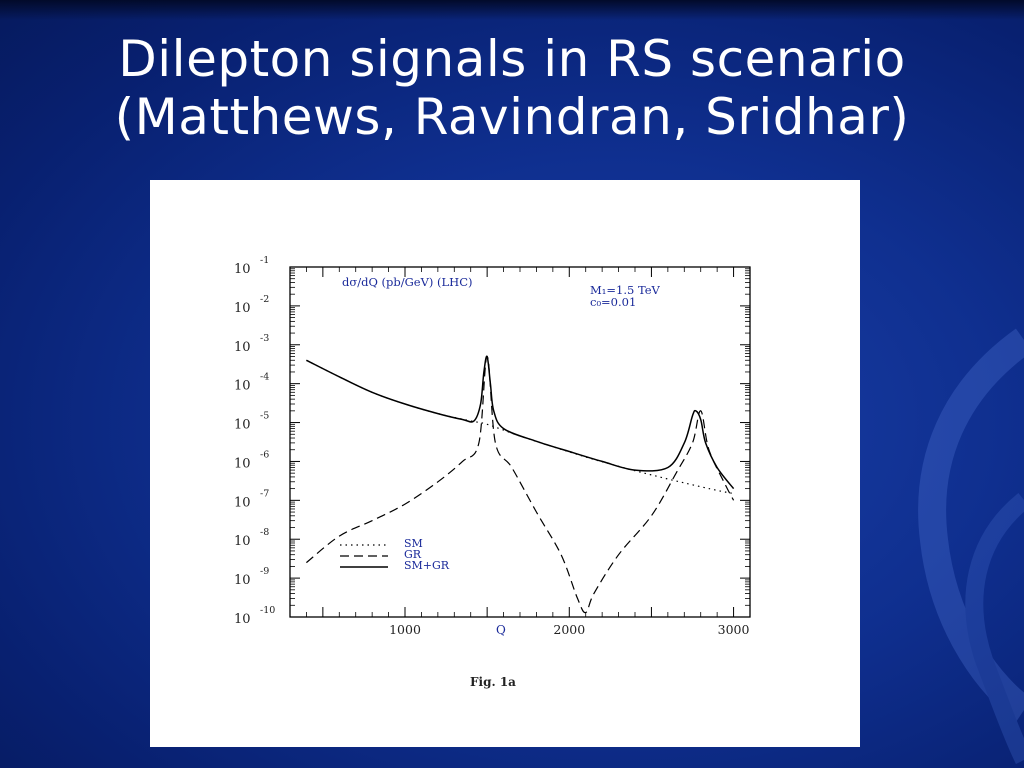 This screenshot has height=768, width=1024. What do you see at coordinates (264, 416) in the screenshot?
I see `y-tick-exponent-label: -5` at bounding box center [264, 416].